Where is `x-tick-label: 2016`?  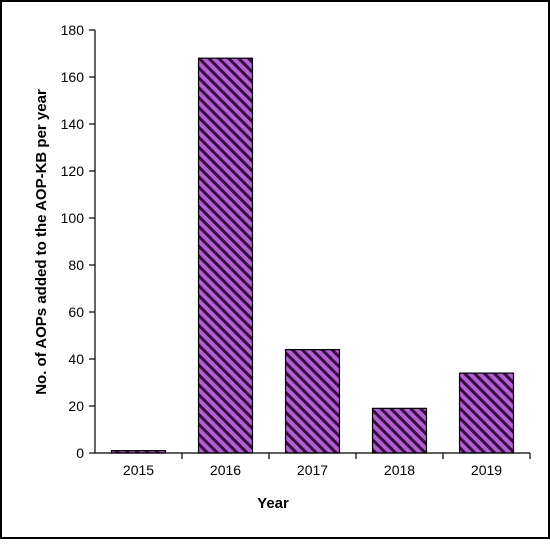 x-tick-label: 2016 is located at coordinates (225, 470).